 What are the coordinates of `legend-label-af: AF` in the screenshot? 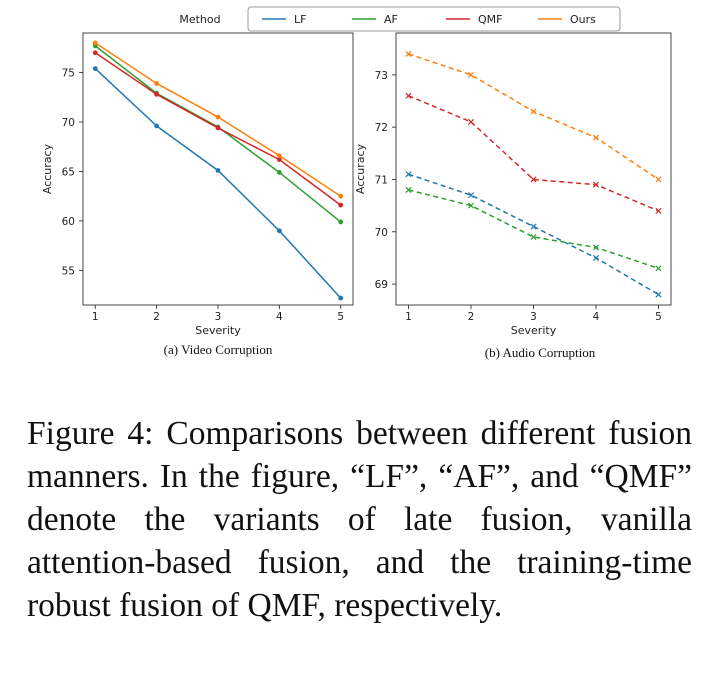 It's located at (391, 19).